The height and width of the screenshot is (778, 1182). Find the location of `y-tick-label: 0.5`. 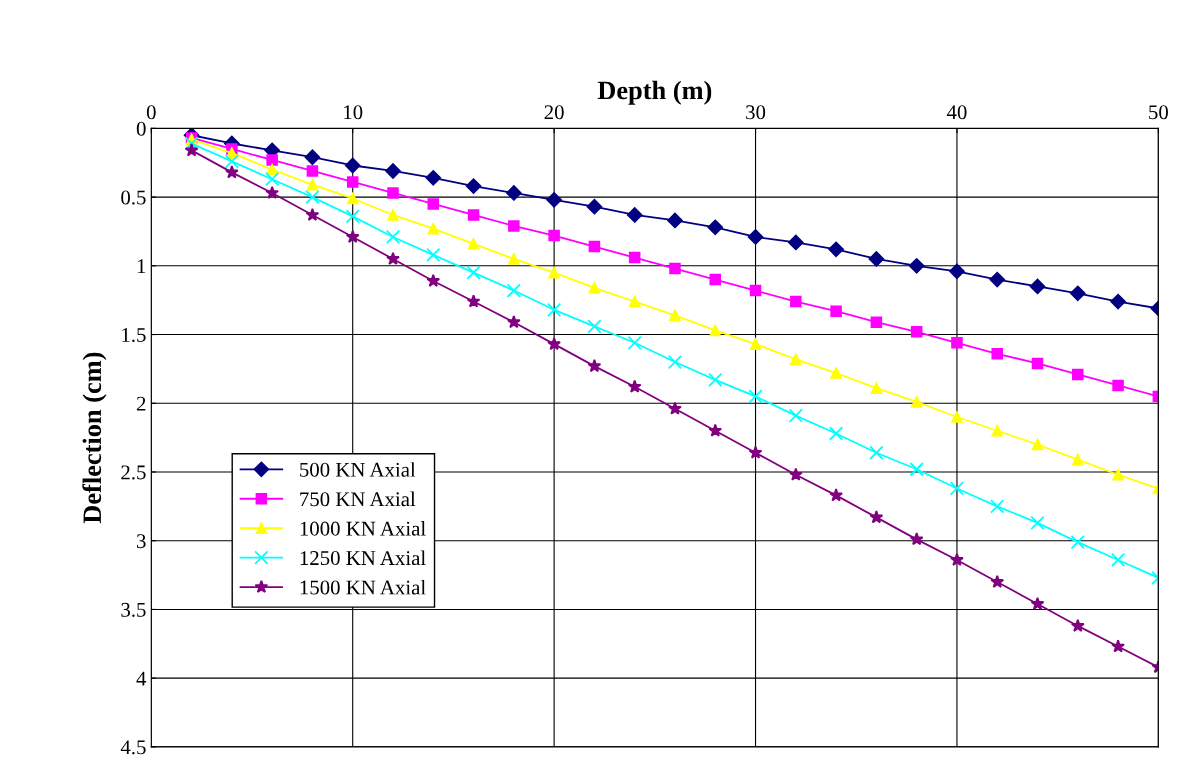

y-tick-label: 0.5 is located at coordinates (133, 197).